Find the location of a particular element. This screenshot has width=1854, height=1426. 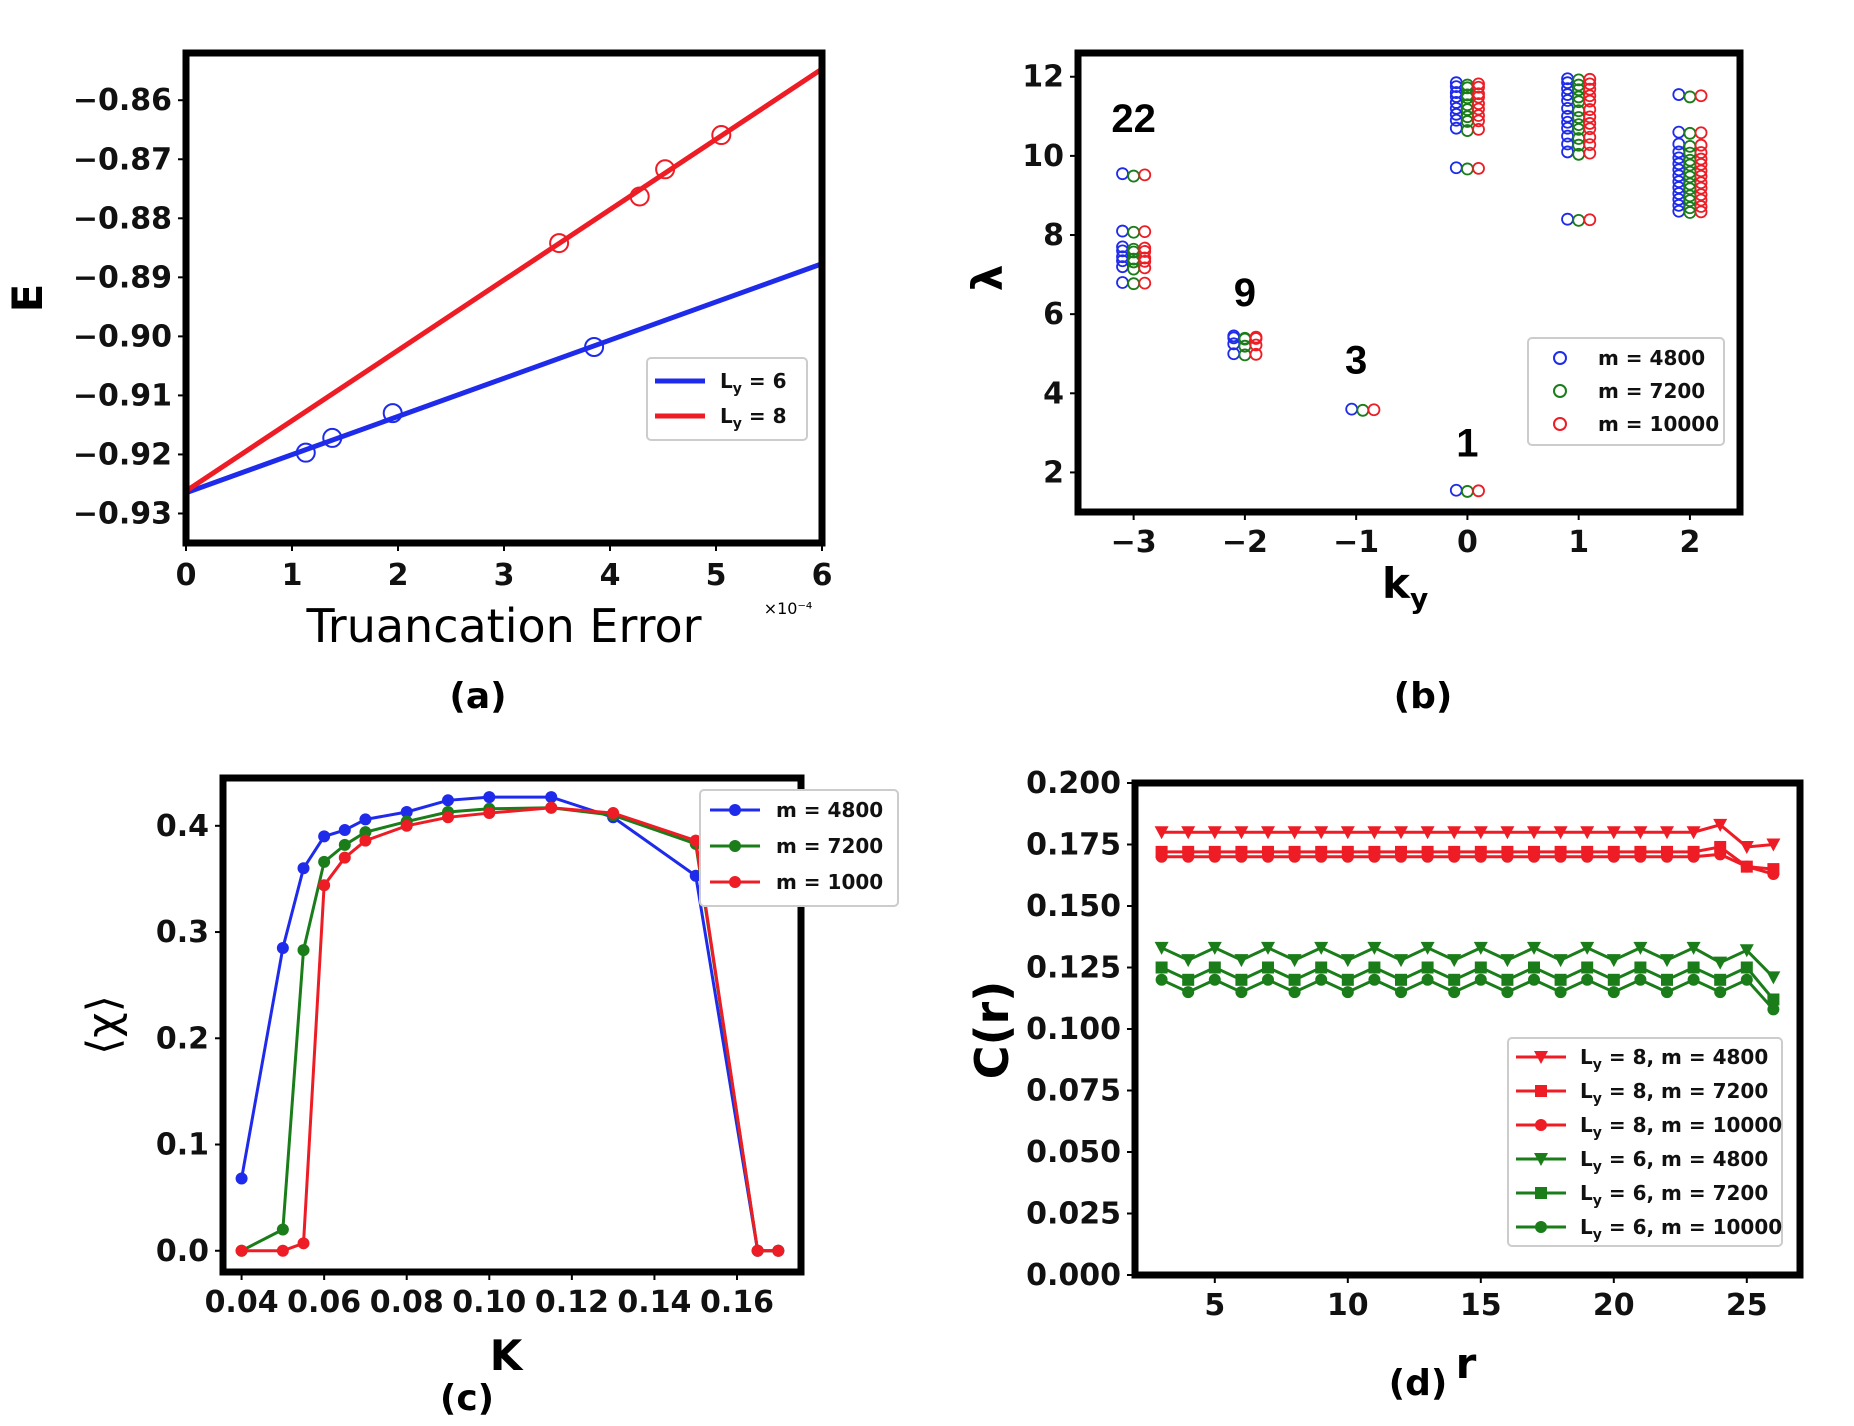

x-tick-label: 0.06 is located at coordinates (324, 1302).